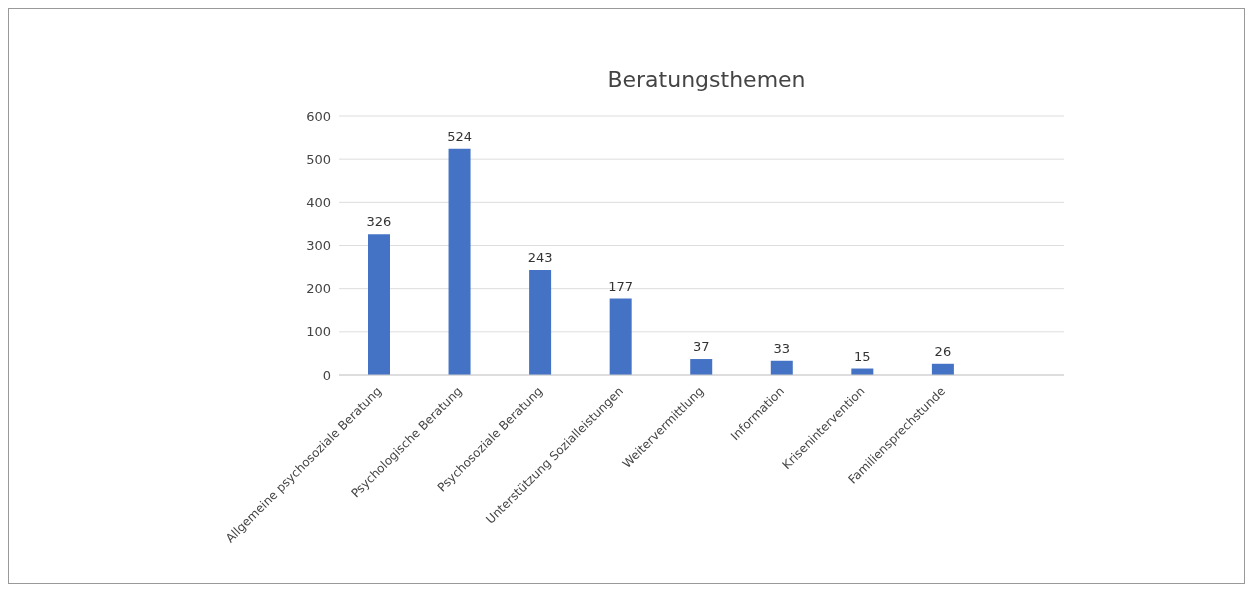 This screenshot has width=1253, height=592. Describe the element at coordinates (782, 348) in the screenshot. I see `data-label: 33` at that location.